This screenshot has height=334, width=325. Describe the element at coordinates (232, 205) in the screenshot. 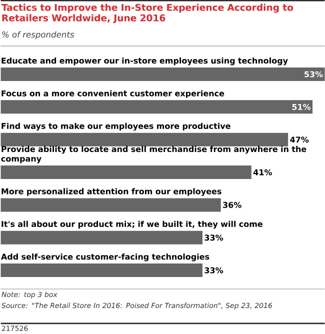

I see `data-label: 36%` at that location.